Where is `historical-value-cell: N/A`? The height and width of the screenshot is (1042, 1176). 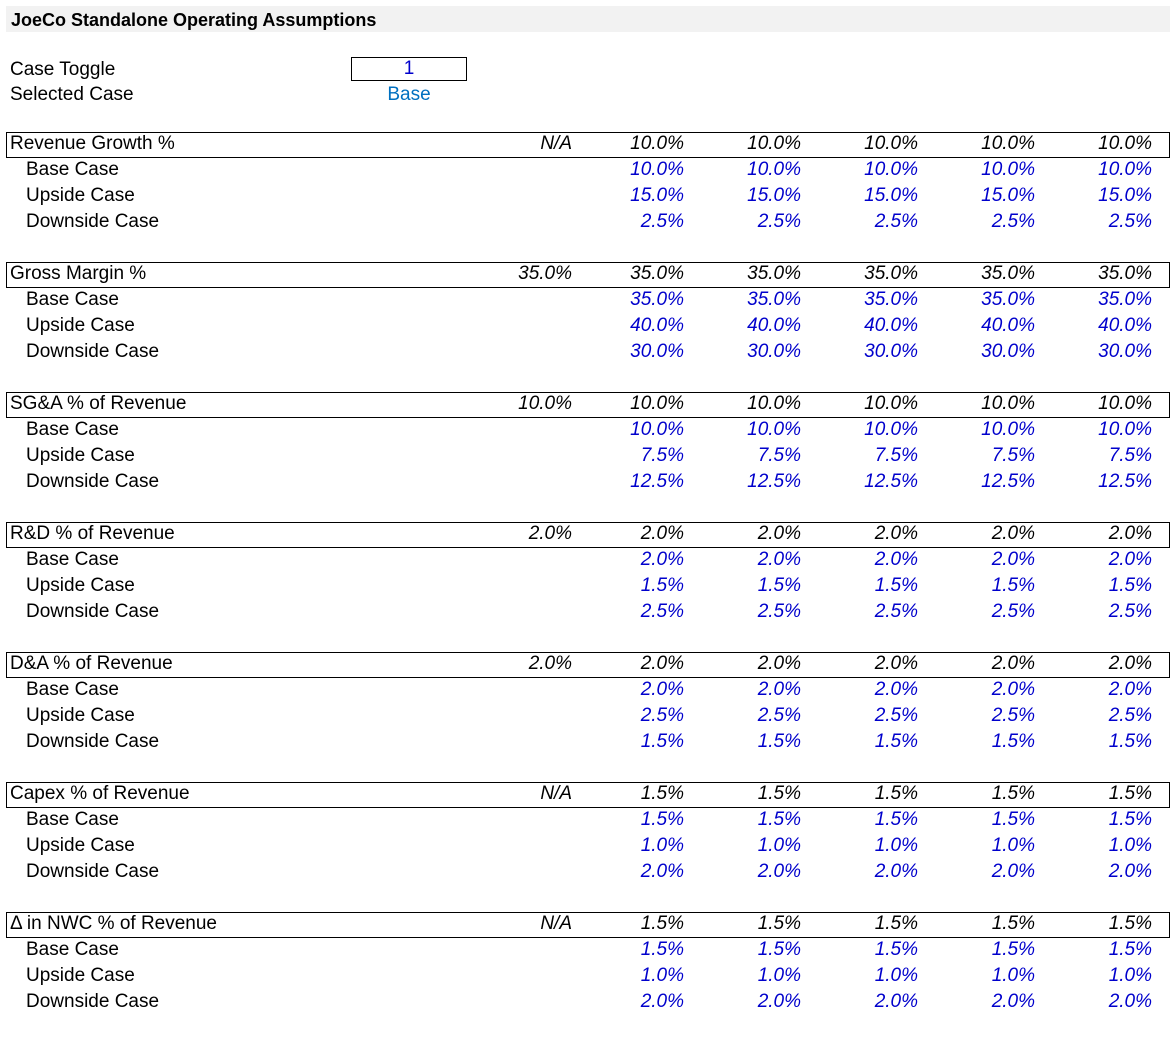
historical-value-cell: N/A is located at coordinates (556, 143).